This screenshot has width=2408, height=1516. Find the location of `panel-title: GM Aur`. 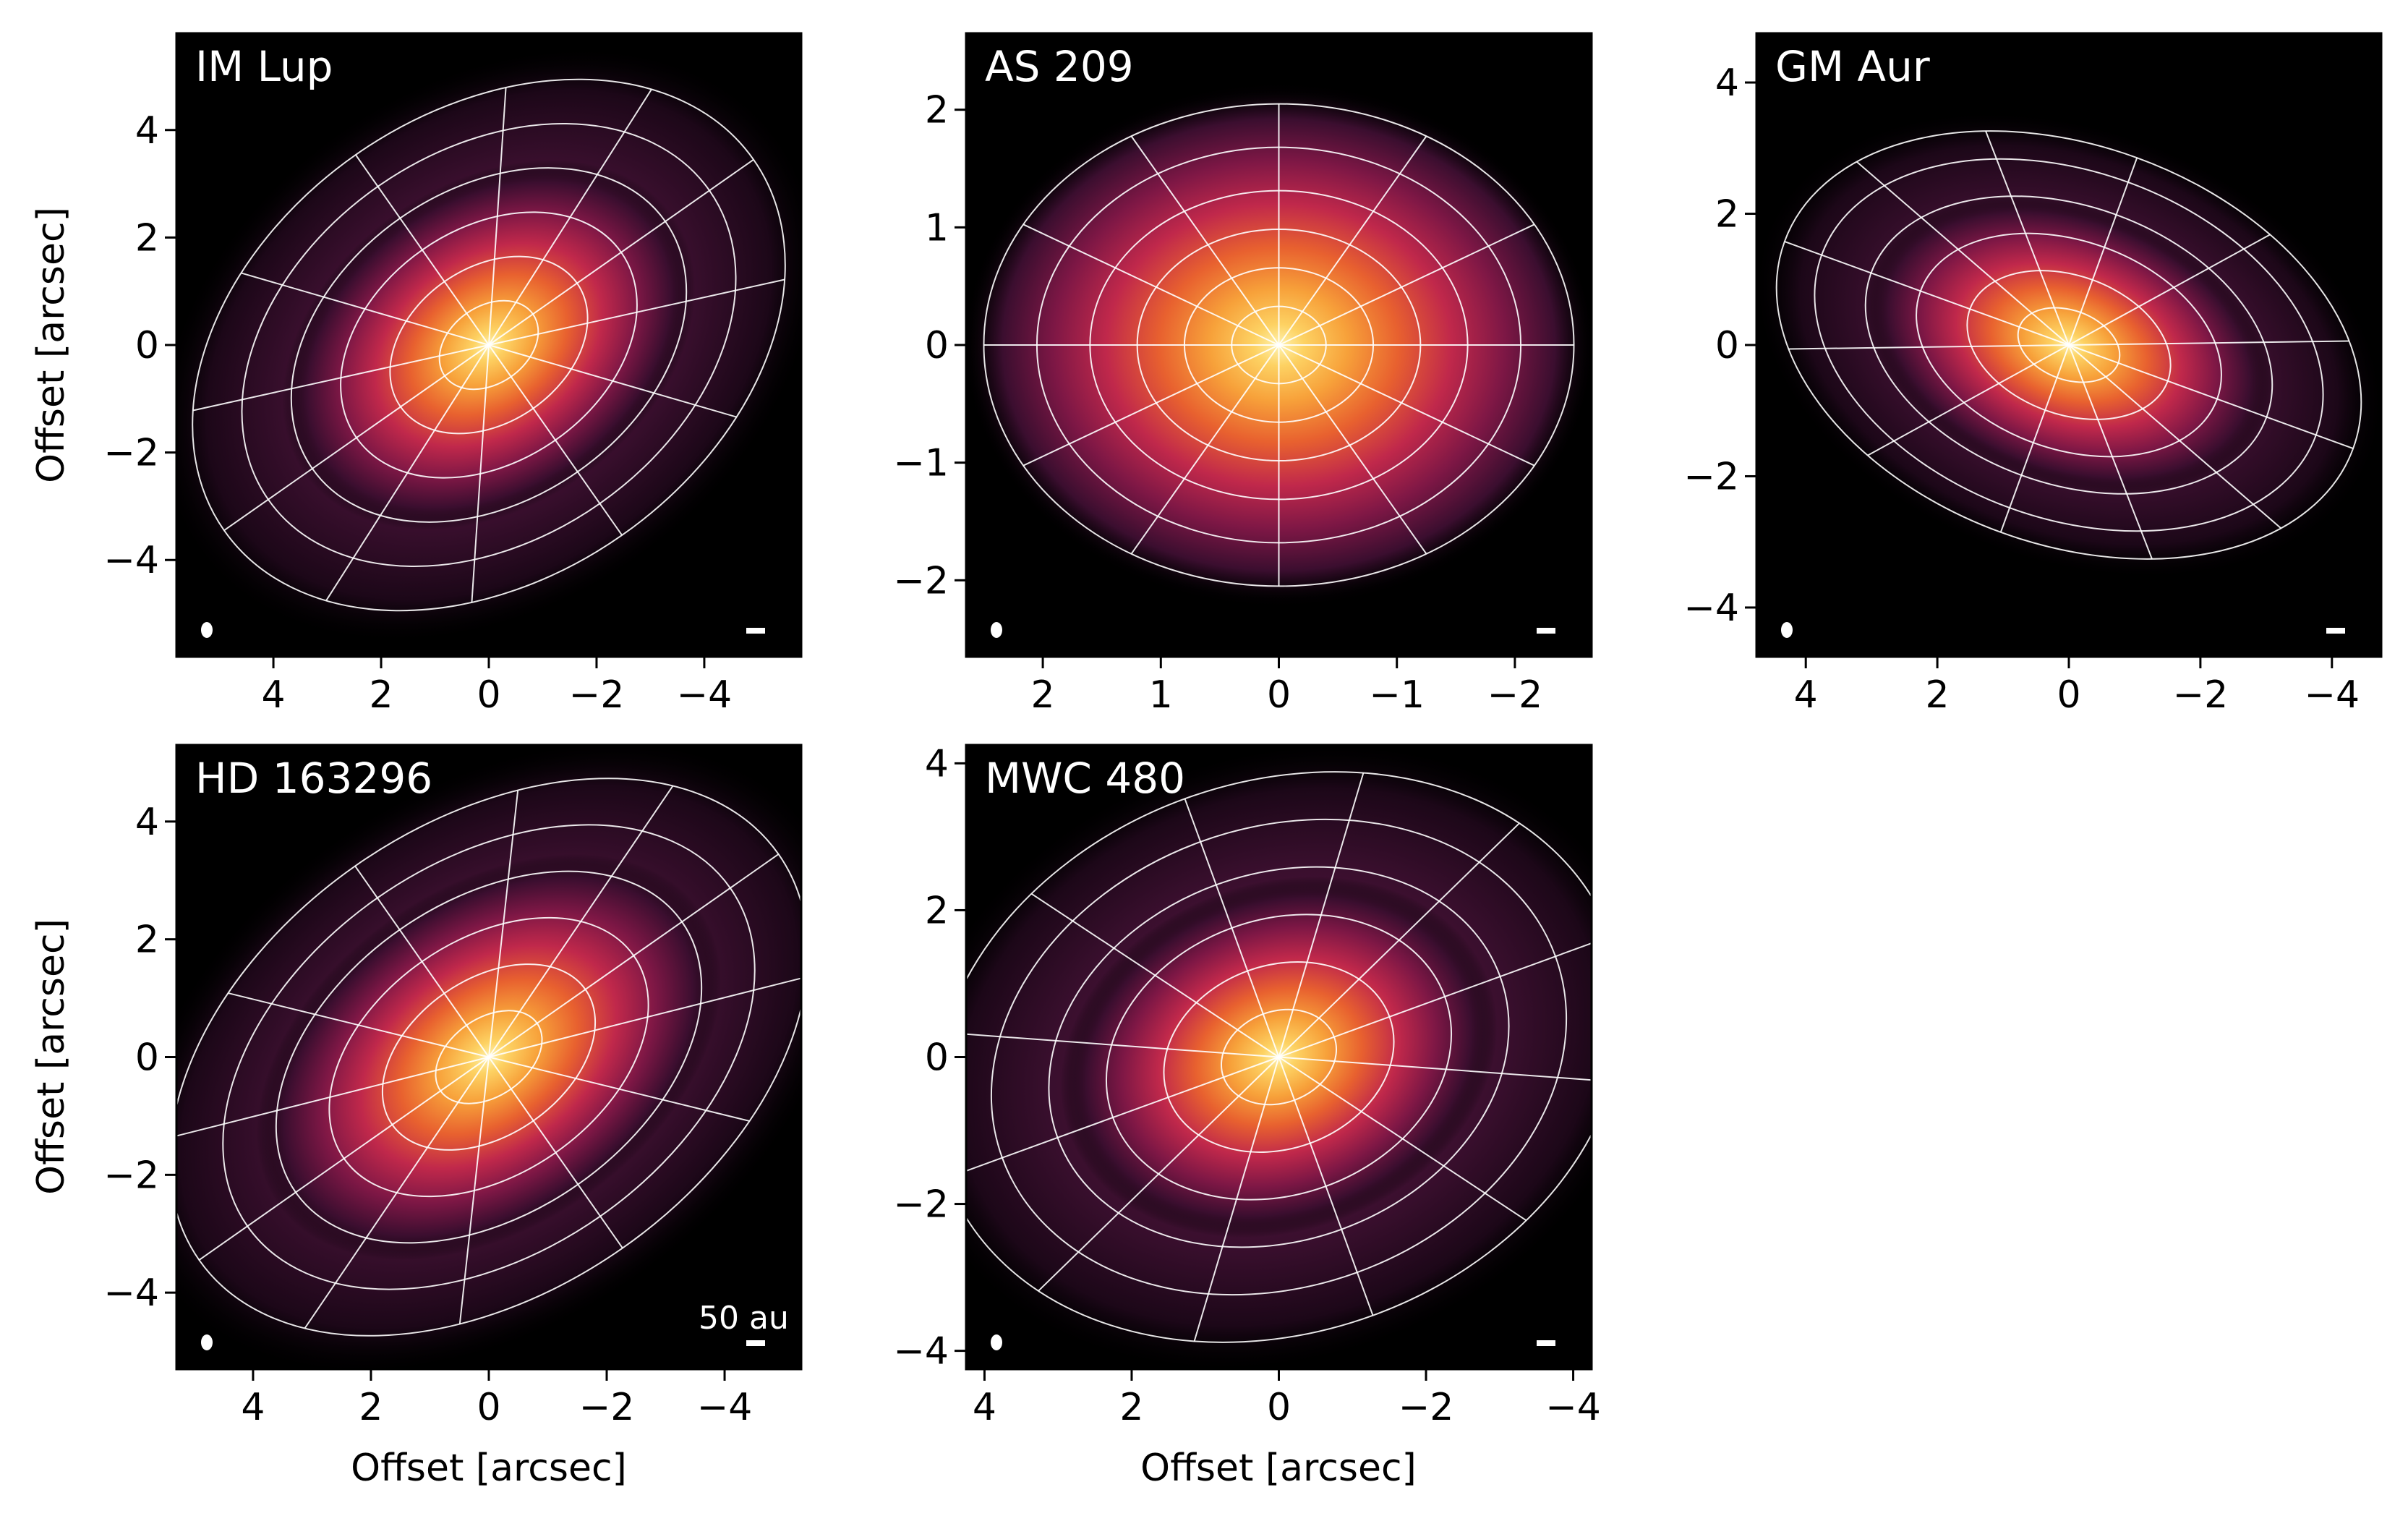

panel-title: GM Aur is located at coordinates (1852, 66).